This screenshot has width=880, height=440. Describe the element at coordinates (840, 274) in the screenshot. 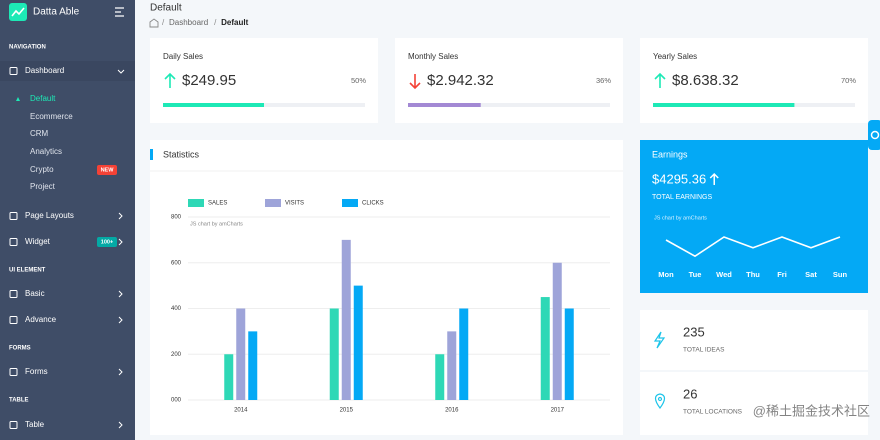

I see `x-tick-label: Sun` at that location.